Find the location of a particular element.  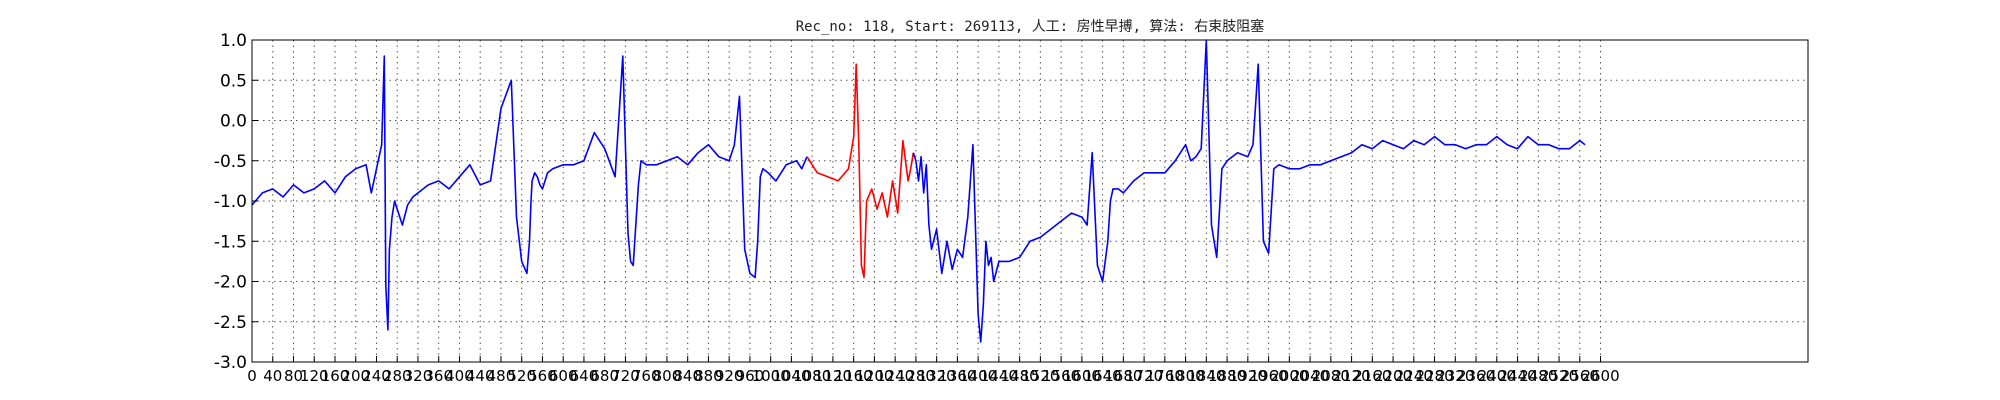

x-tick-label: 1320 is located at coordinates (937, 376).